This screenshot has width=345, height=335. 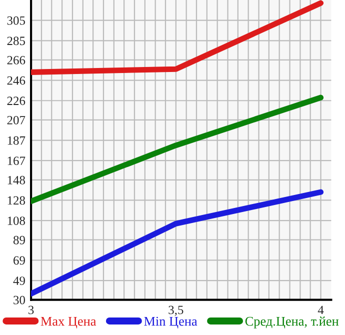 I want to click on y-tick-label: 30, so click(x=20, y=300).